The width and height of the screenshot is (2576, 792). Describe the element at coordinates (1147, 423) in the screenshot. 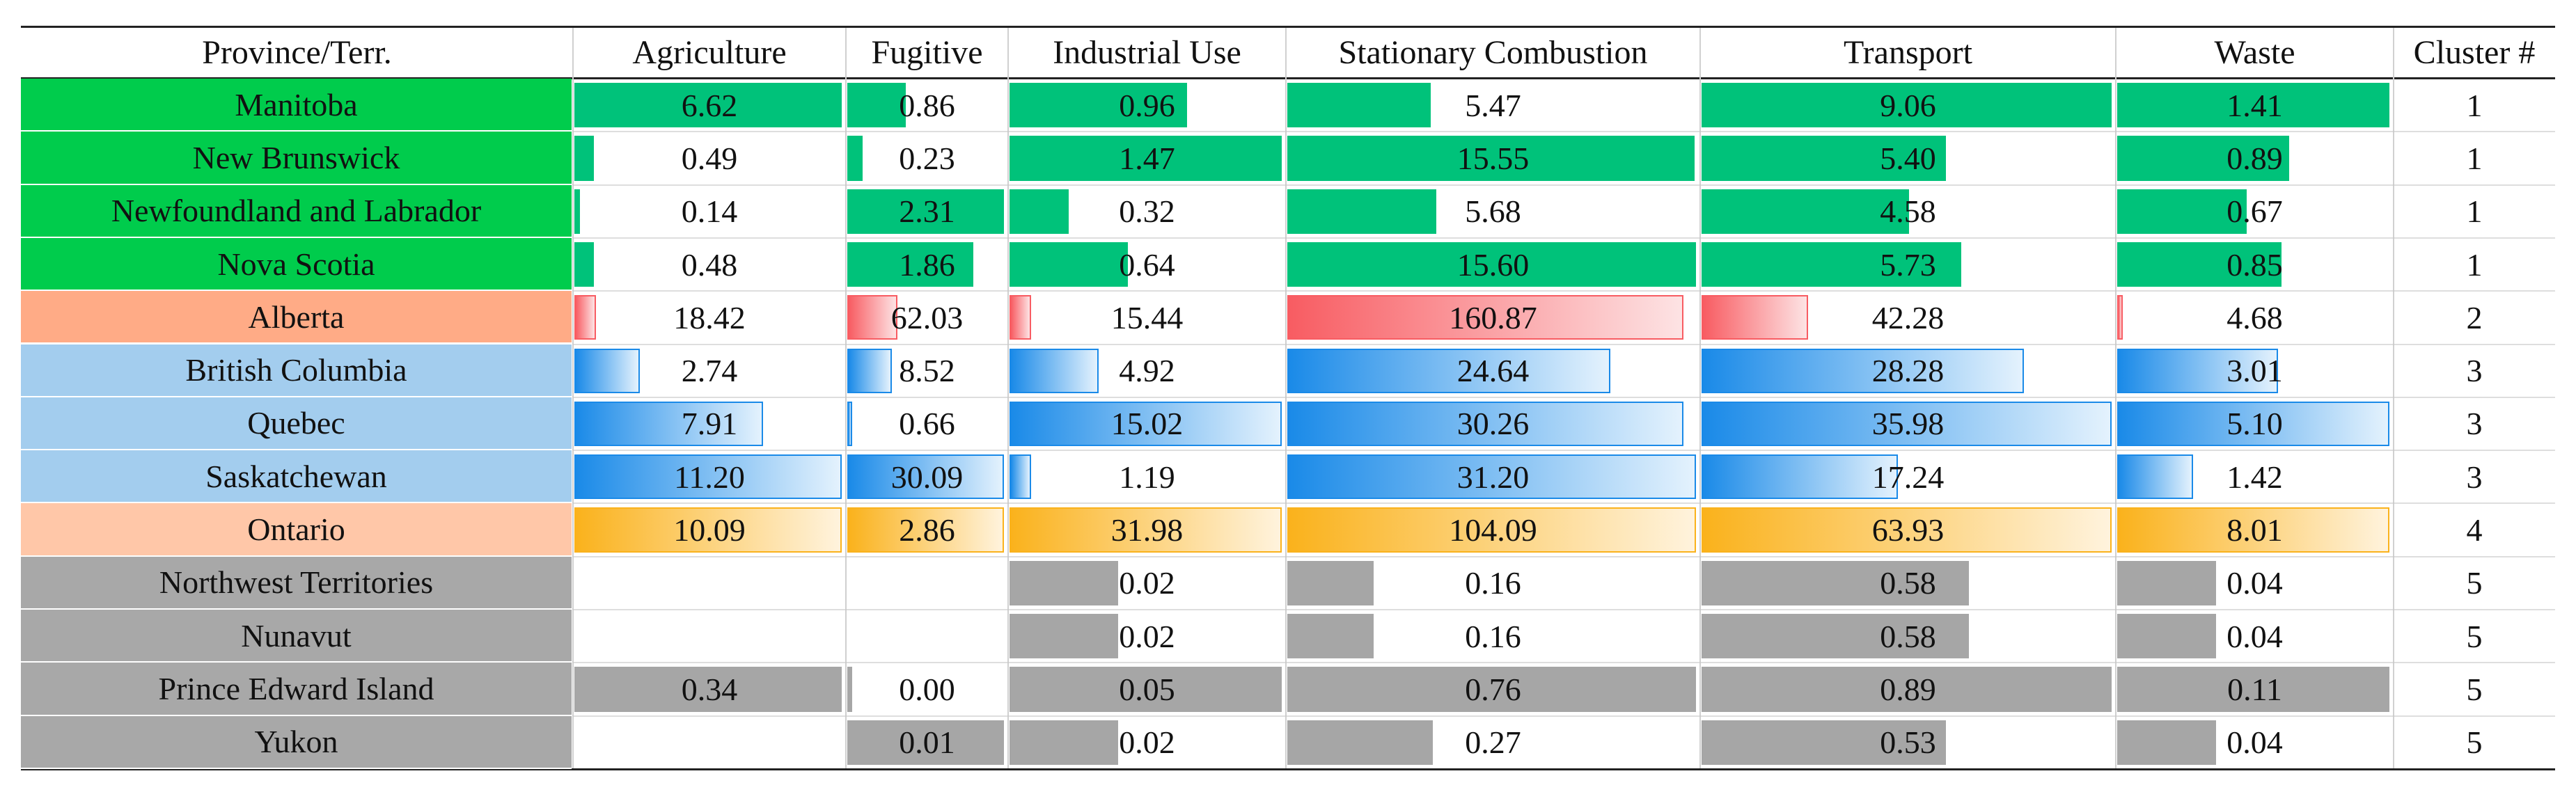

I see `table-cell-industrial: 15.02` at that location.